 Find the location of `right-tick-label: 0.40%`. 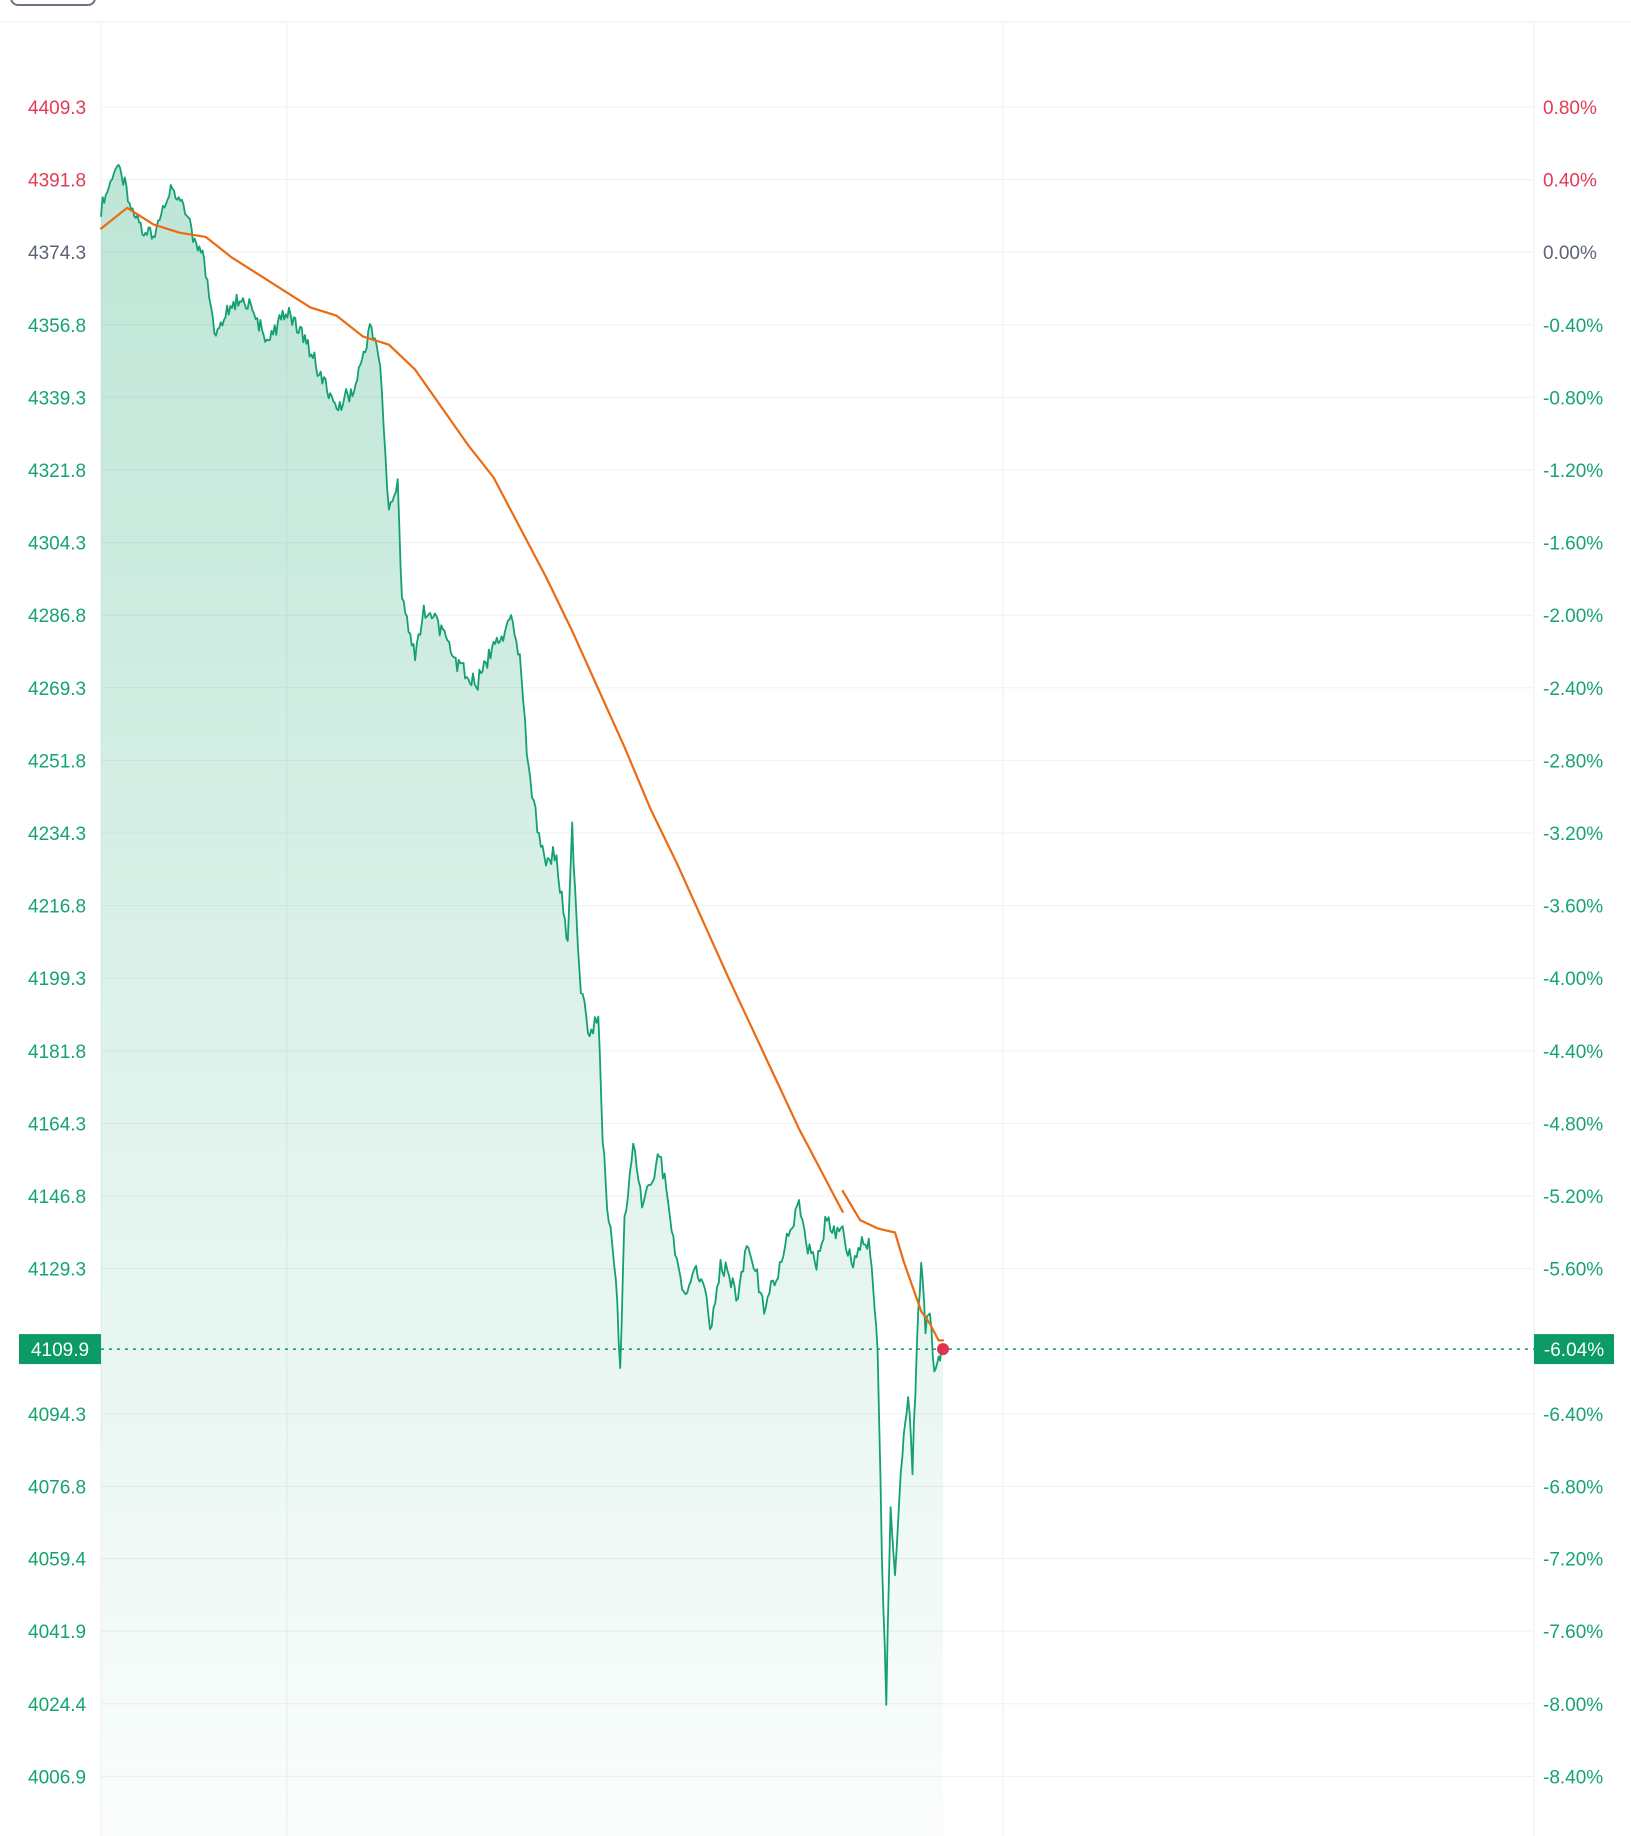

right-tick-label: 0.40% is located at coordinates (1570, 181).